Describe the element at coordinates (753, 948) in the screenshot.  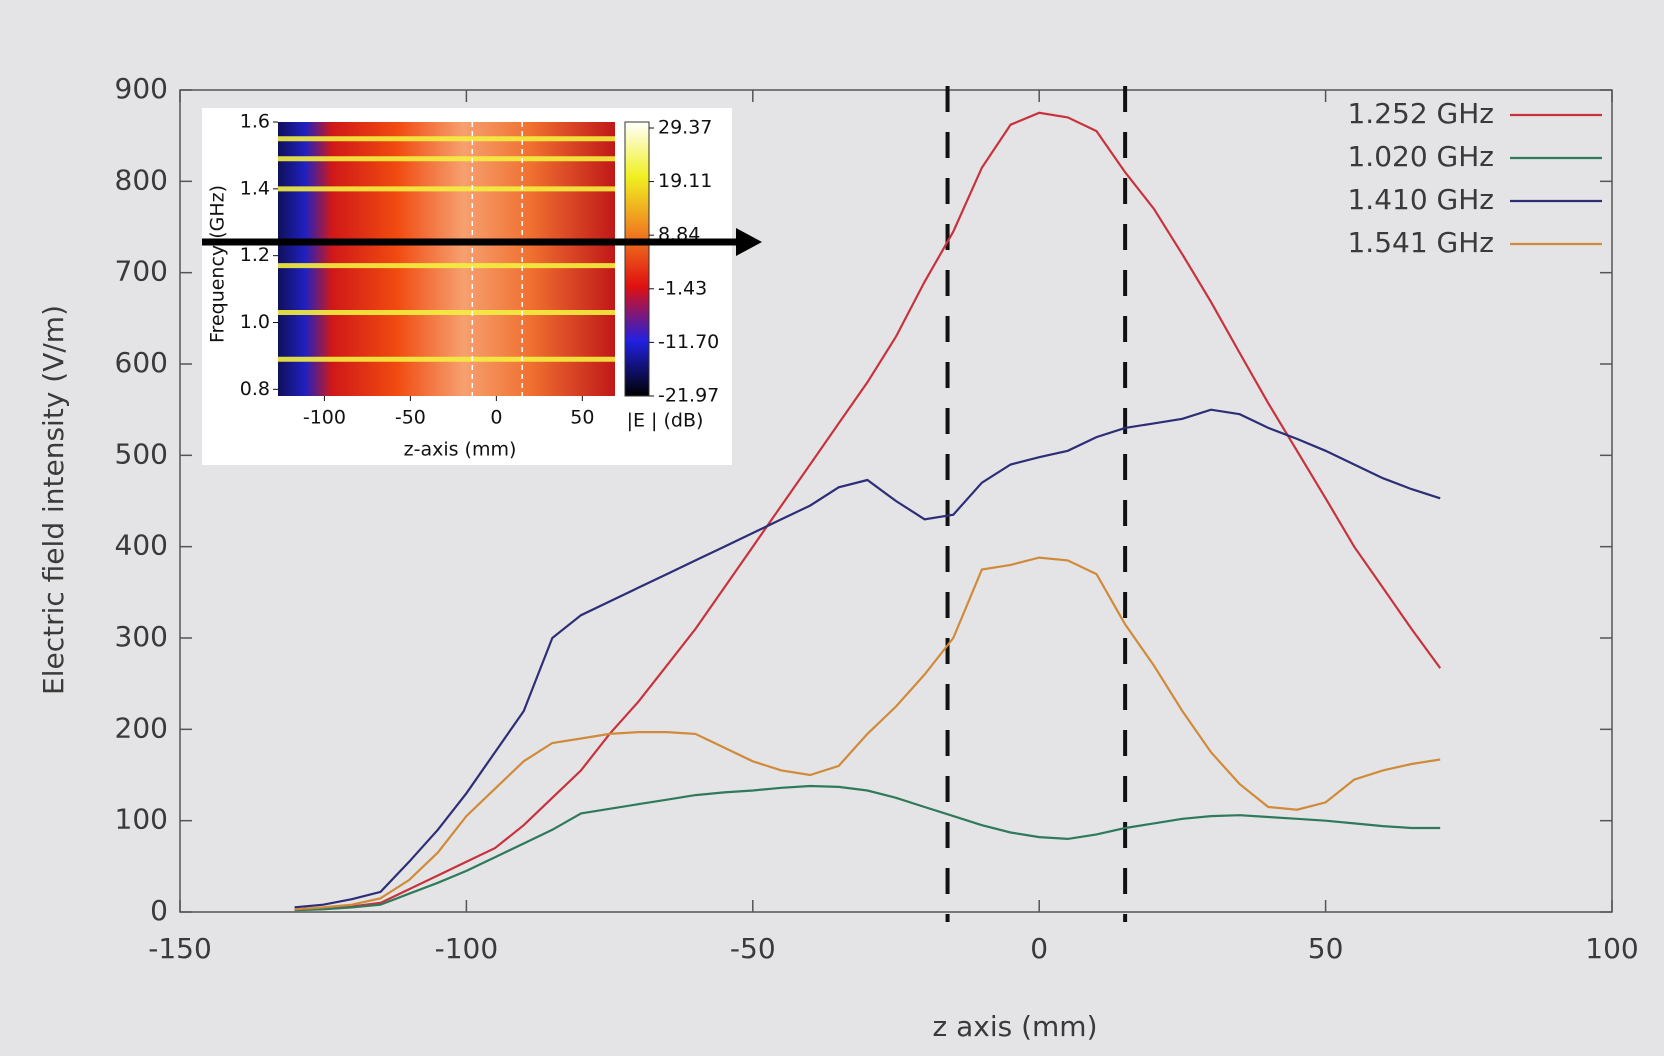
I see `x-tick-label: -50` at that location.